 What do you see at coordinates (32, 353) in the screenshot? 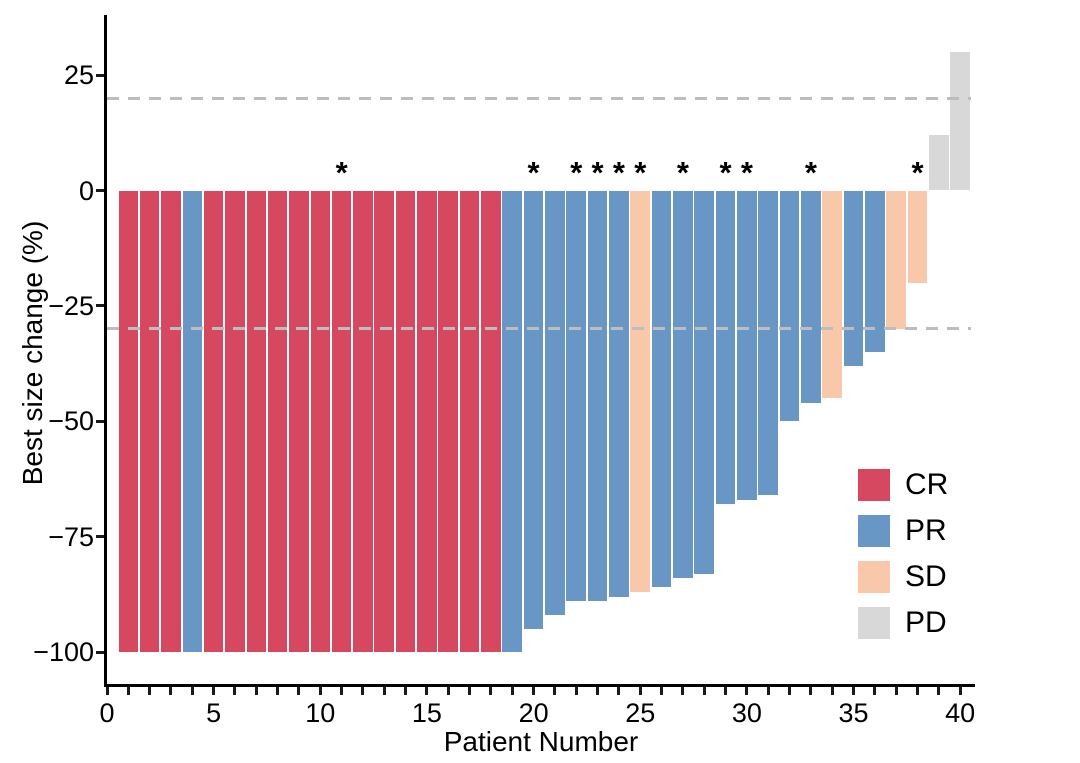
I see `y-axis-title: Best size change (%)` at bounding box center [32, 353].